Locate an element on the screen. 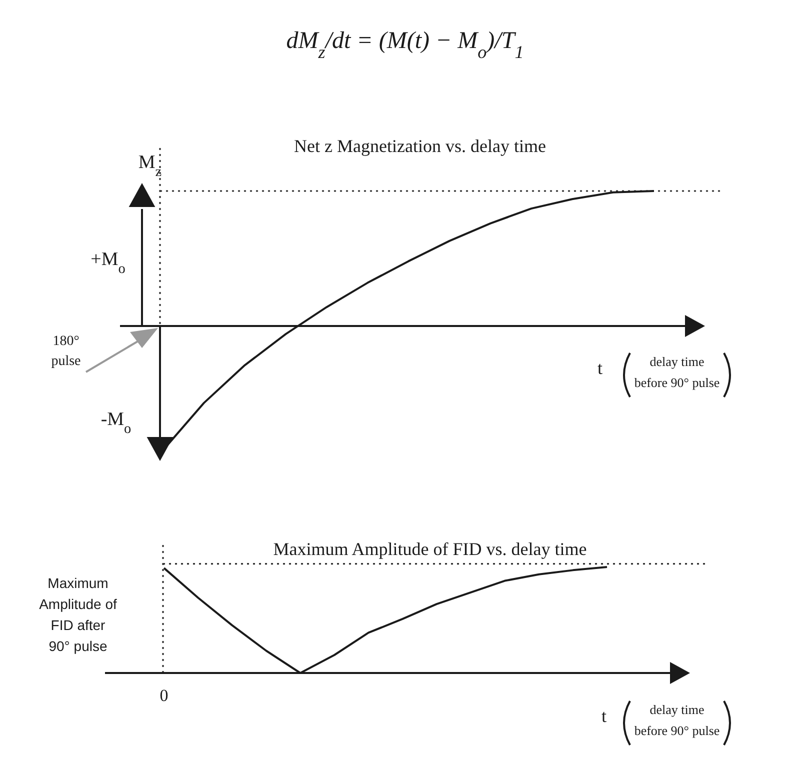 This screenshot has height=784, width=811. text: dM$_{z}$/dt = (M(t) − M$_{o}$)/T$_{1}$ is located at coordinates (405, 45).